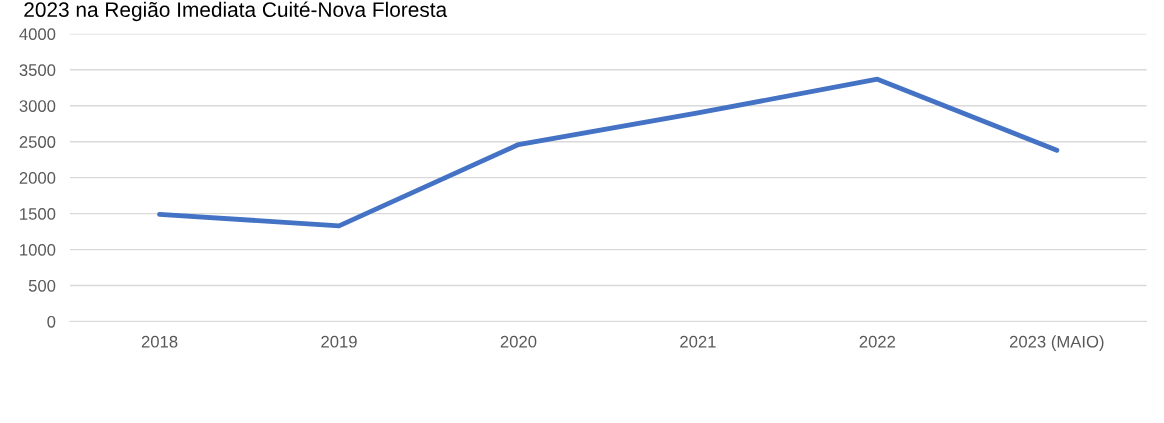 The width and height of the screenshot is (1164, 423). What do you see at coordinates (37, 70) in the screenshot?
I see `y-tick-label: 3500` at bounding box center [37, 70].